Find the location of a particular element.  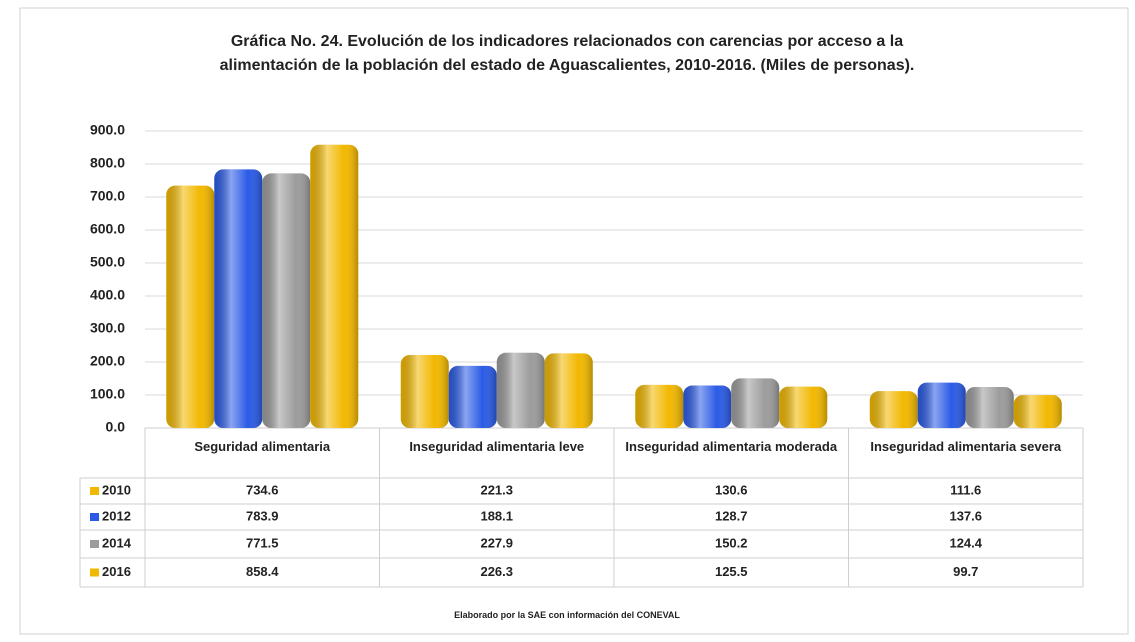

table-value: 188.1 is located at coordinates (496, 515).